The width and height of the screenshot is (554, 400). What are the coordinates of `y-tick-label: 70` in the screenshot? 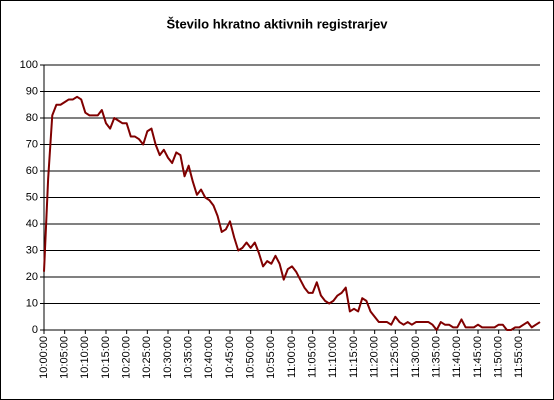 It's located at (32, 144).